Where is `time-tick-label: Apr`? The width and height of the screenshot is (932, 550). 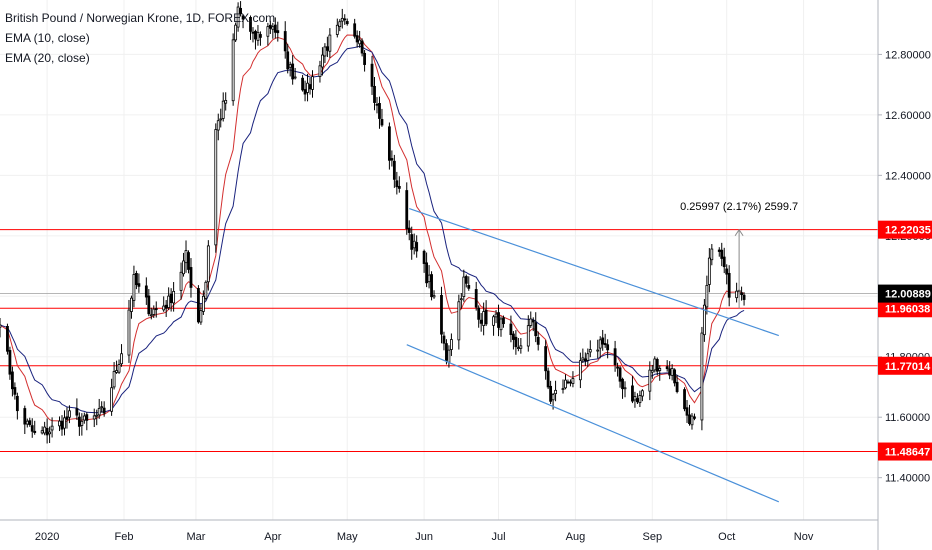
time-tick-label: Apr is located at coordinates (272, 537).